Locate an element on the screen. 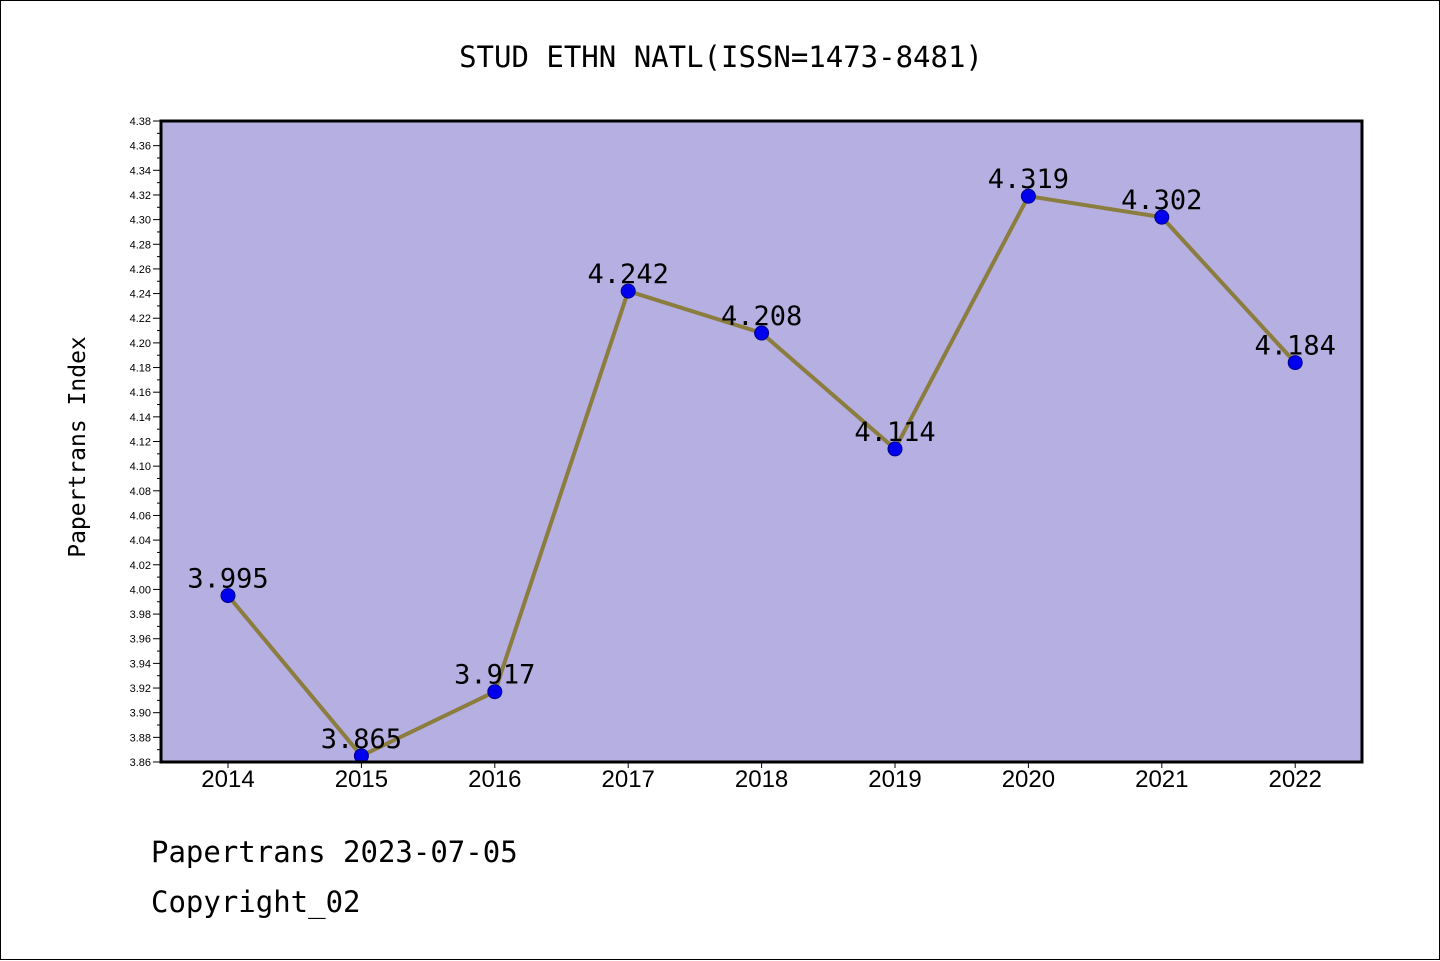  y-tick-label: 4.32 is located at coordinates (140, 196).